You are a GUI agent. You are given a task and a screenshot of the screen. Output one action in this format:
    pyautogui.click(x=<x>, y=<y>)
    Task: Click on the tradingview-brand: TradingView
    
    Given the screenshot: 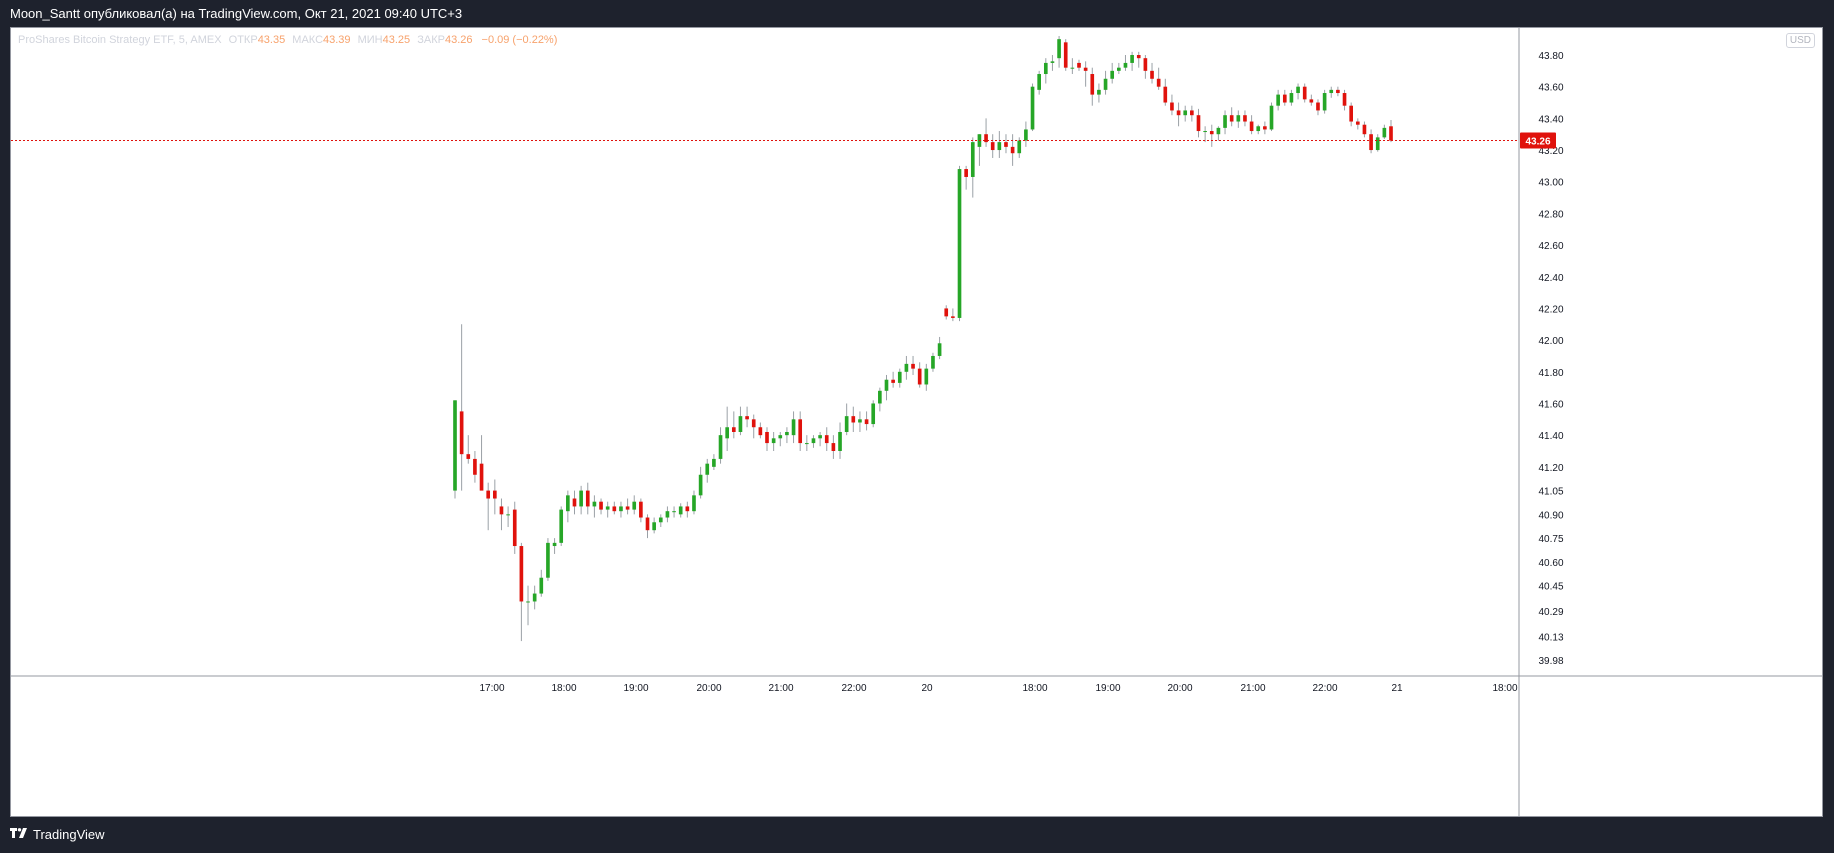 What is the action you would take?
    pyautogui.click(x=57, y=834)
    